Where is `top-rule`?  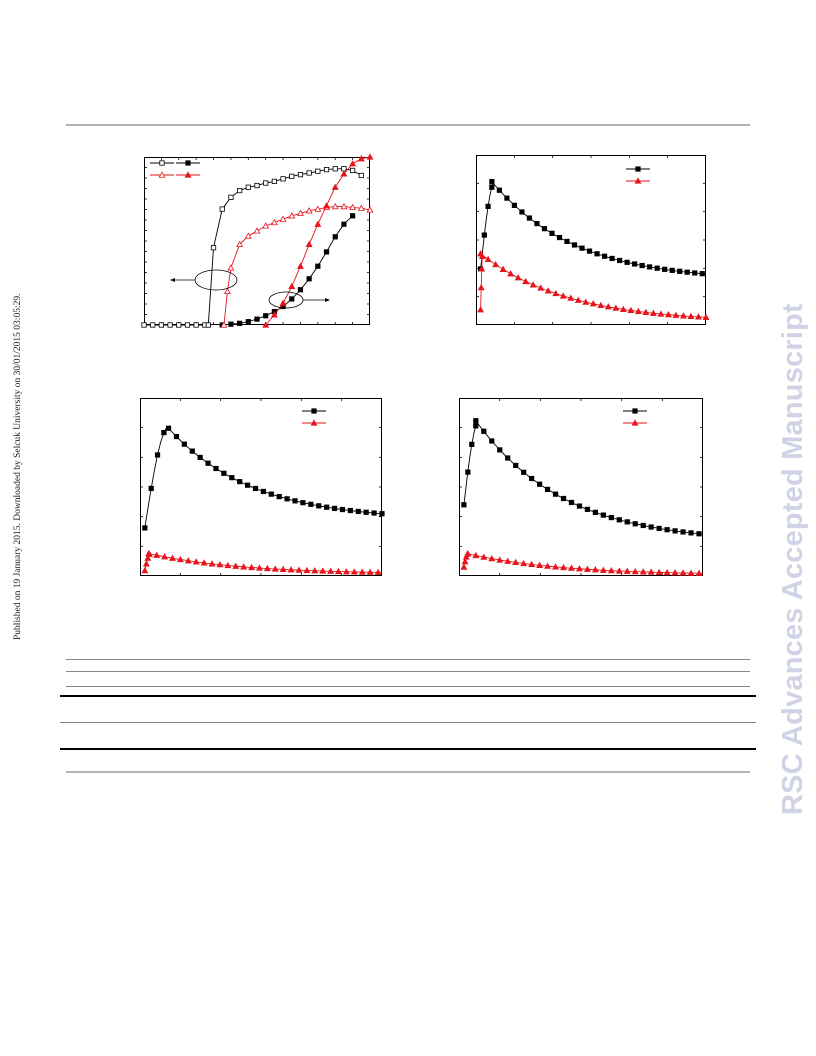 top-rule is located at coordinates (408, 125).